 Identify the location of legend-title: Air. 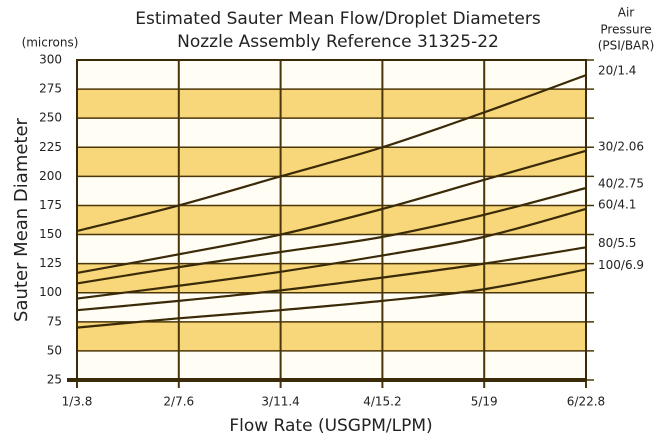
(626, 13).